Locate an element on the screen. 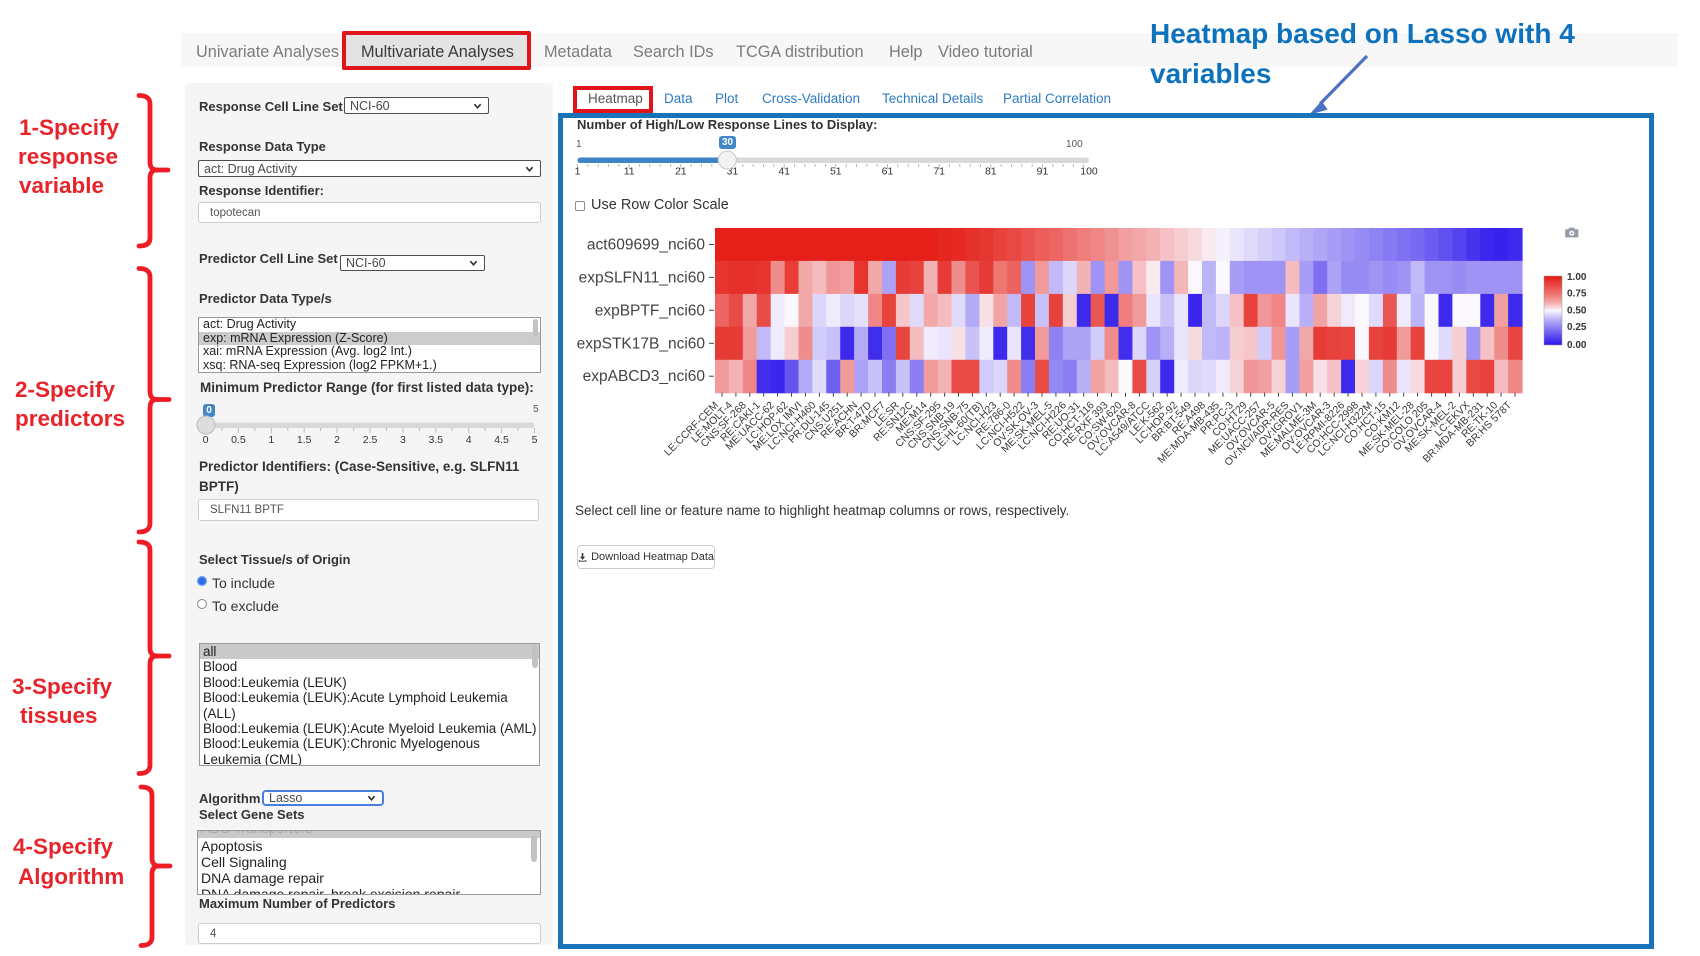  svg-text: 3.5 is located at coordinates (435, 440).